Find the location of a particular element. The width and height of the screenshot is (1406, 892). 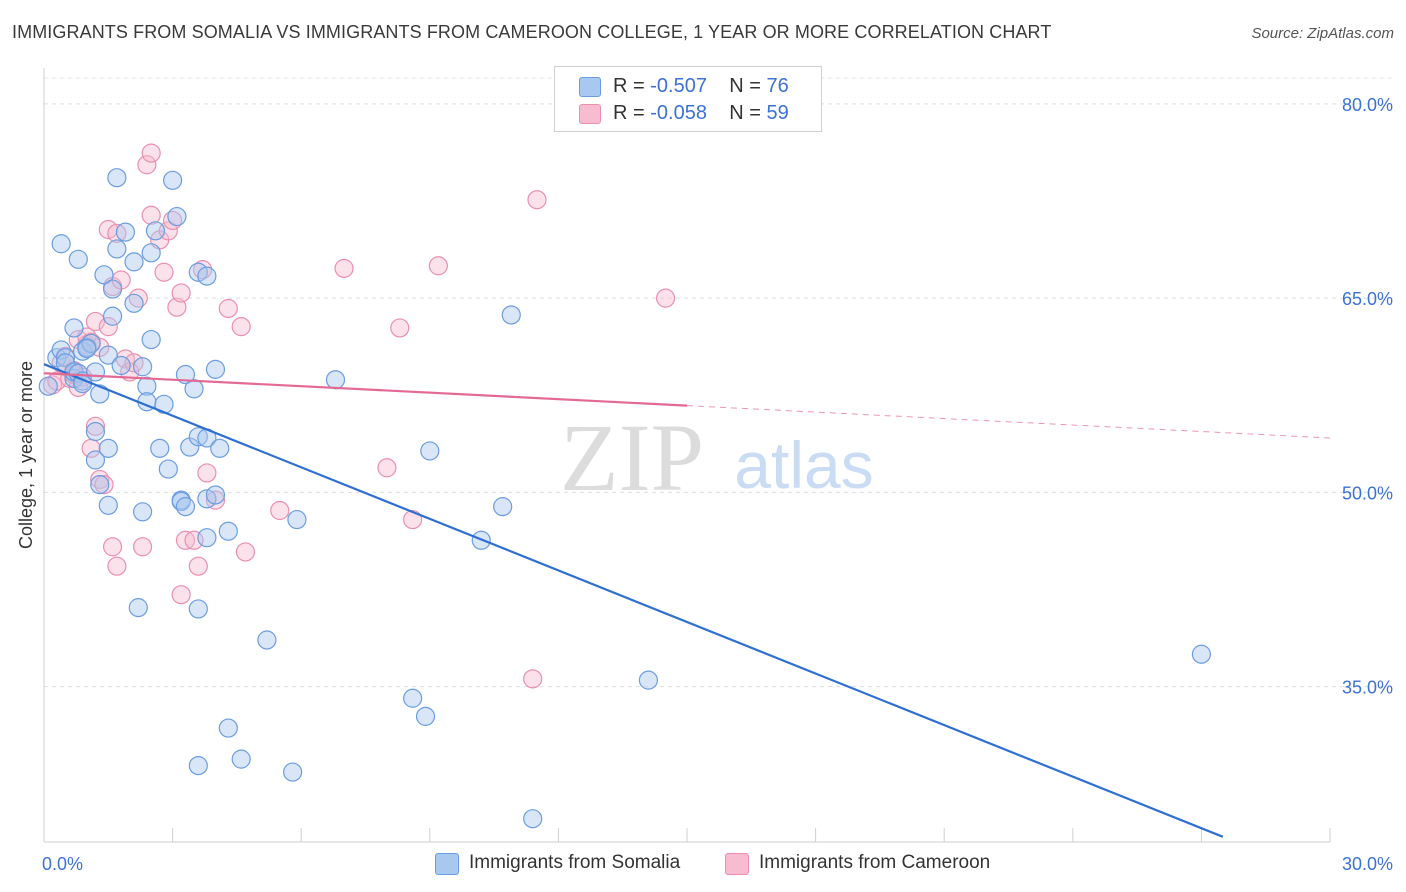

x-tick-label-min: 0.0% is located at coordinates (62, 864).